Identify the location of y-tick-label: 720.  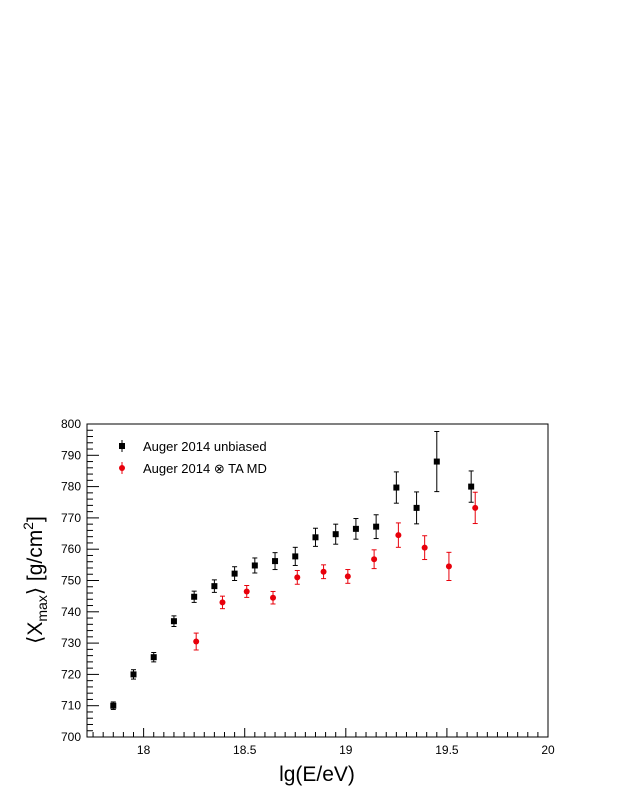
(71, 674).